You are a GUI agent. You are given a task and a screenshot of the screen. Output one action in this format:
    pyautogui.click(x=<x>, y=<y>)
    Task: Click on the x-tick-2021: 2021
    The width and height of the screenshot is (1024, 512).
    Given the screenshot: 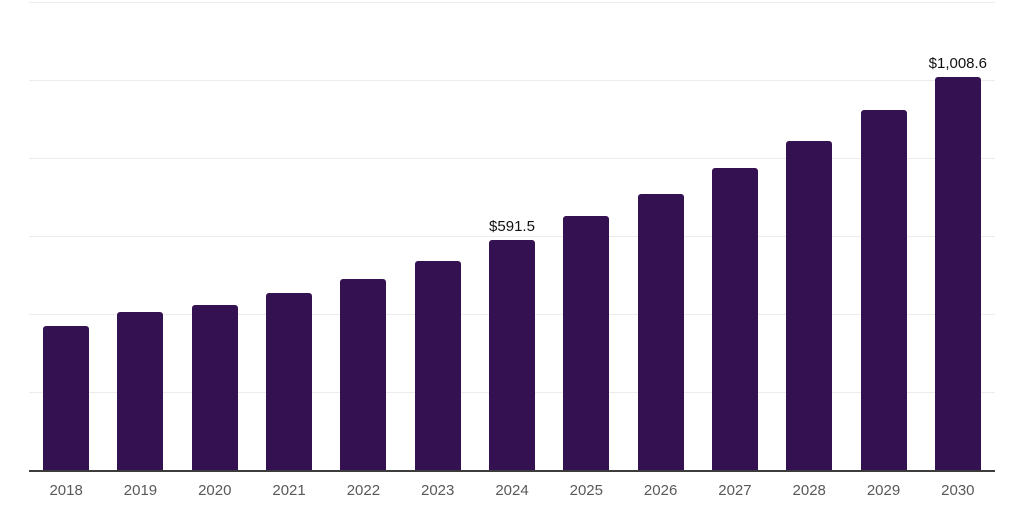 What is the action you would take?
    pyautogui.click(x=289, y=490)
    